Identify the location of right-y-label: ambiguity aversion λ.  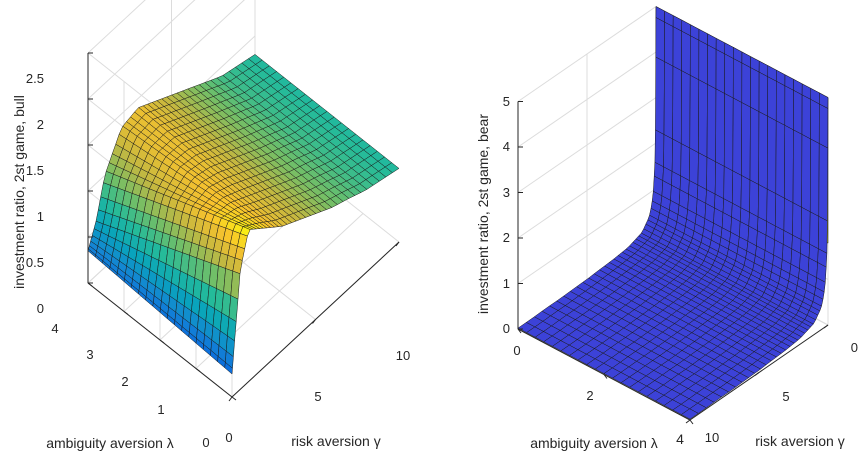
(594, 443).